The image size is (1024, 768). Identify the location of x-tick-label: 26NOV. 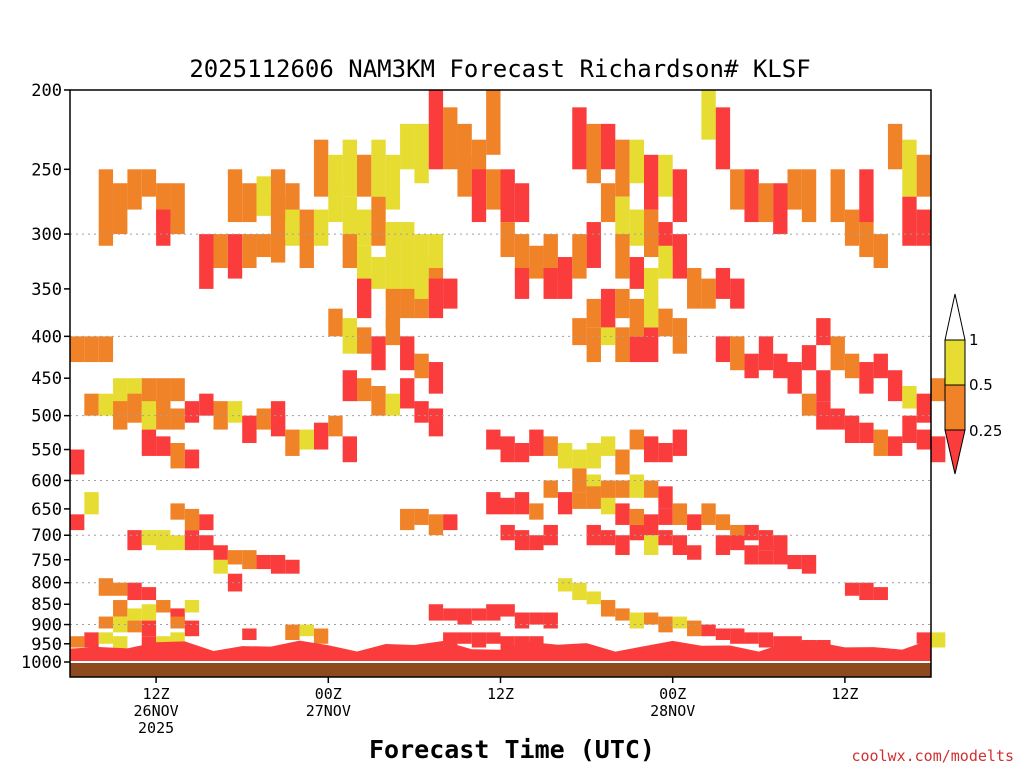
(156, 711).